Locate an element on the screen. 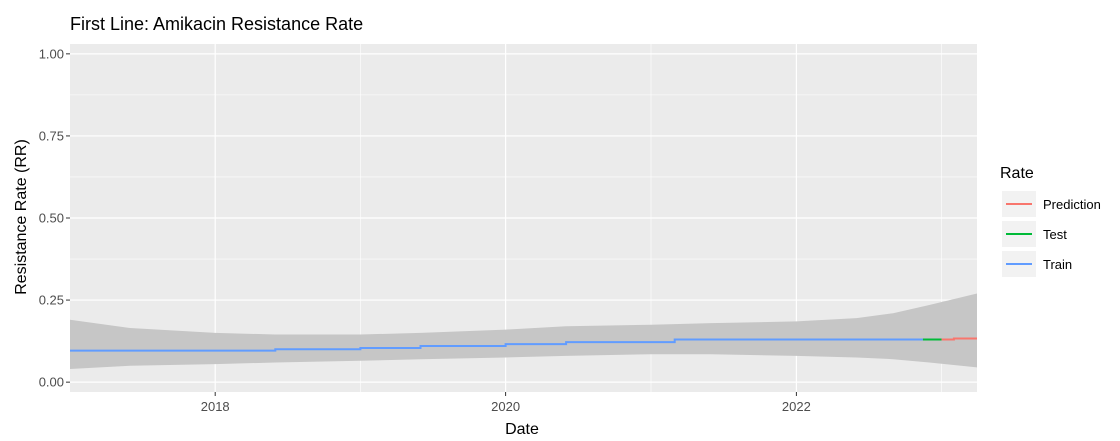 This screenshot has height=441, width=1120. x-tick-label: 2020 is located at coordinates (505, 406).